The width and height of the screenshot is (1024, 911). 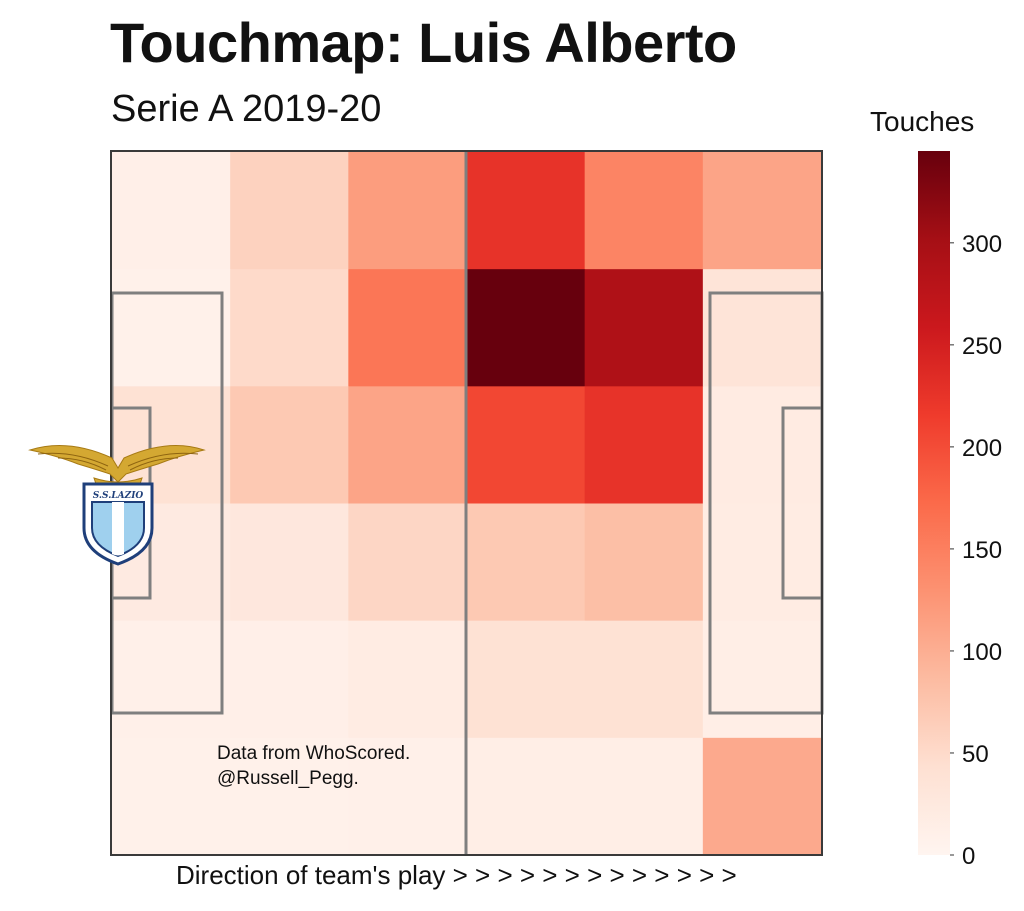 What do you see at coordinates (982, 550) in the screenshot?
I see `colorbar-tick-label: 150` at bounding box center [982, 550].